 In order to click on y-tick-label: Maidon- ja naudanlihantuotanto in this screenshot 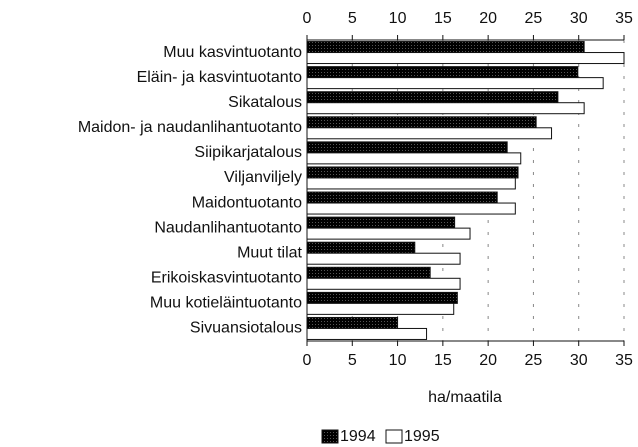, I will do `click(190, 127)`.